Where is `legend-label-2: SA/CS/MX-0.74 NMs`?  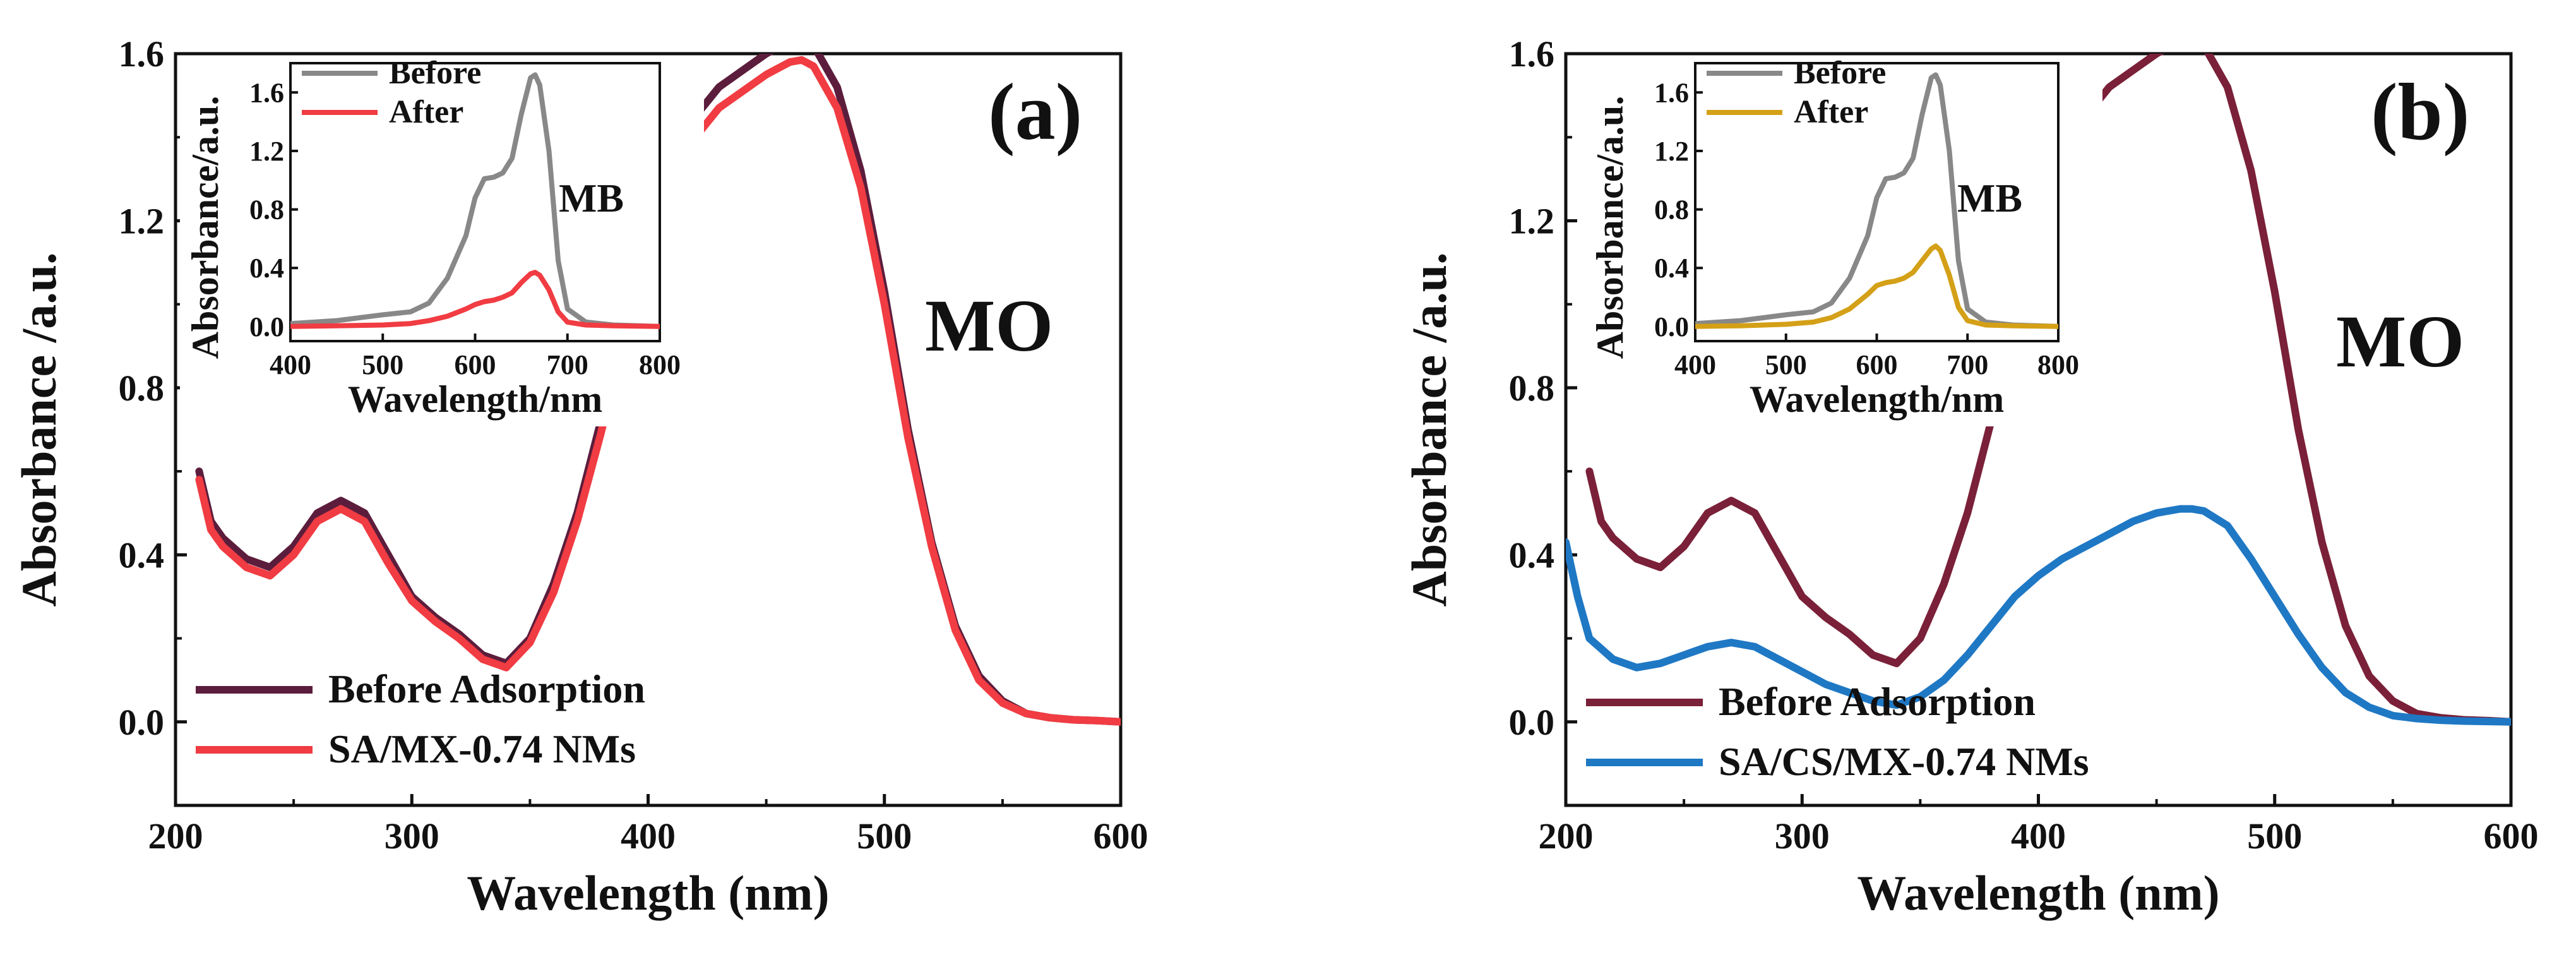
legend-label-2: SA/CS/MX-0.74 NMs is located at coordinates (1904, 761).